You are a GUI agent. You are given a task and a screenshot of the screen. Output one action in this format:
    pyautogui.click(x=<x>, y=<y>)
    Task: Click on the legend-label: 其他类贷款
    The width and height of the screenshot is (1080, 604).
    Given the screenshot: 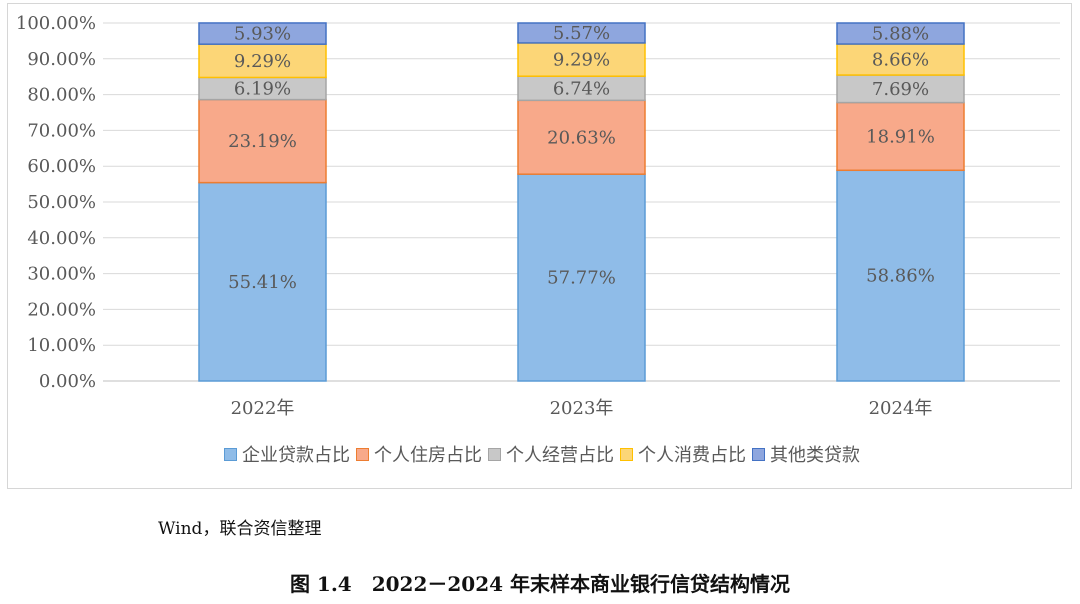 What is the action you would take?
    pyautogui.click(x=815, y=455)
    